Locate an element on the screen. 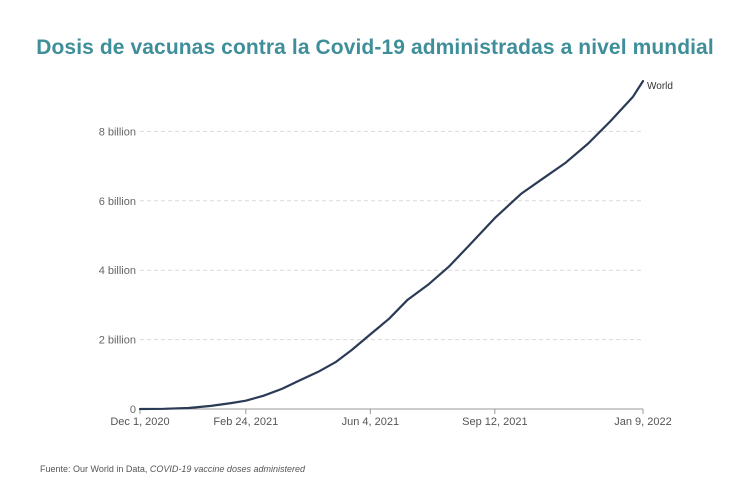 The width and height of the screenshot is (750, 500). y-tick-label: 2 billion is located at coordinates (117, 341).